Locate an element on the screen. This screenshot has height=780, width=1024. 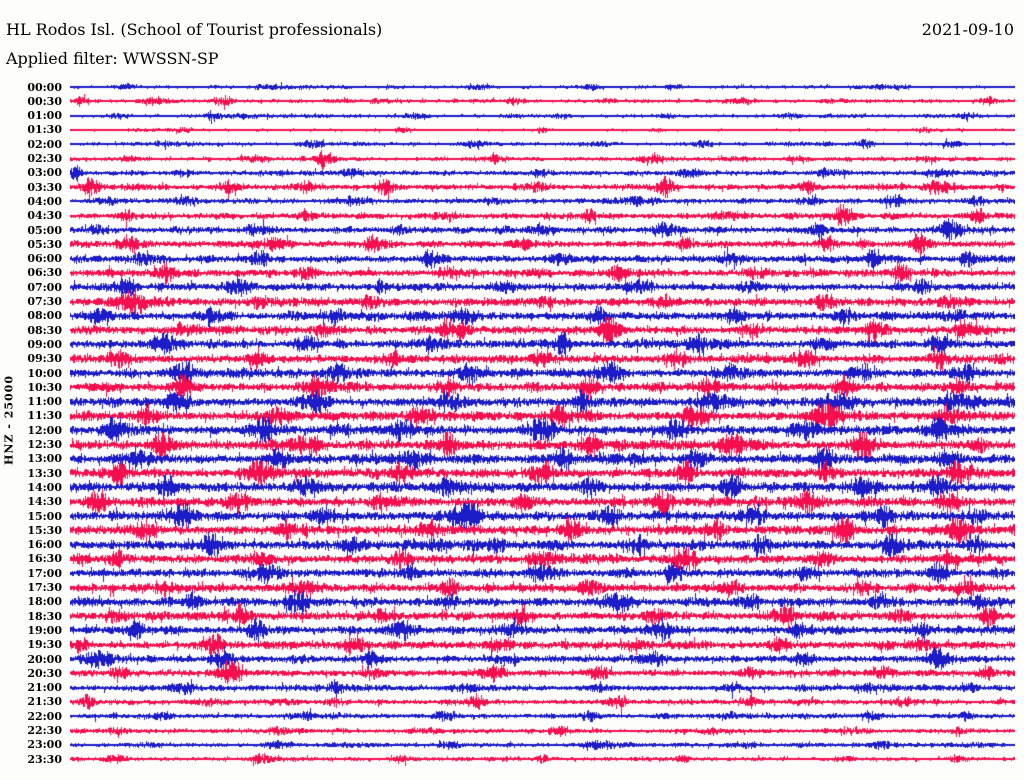
trace-time-label: 12:00 is located at coordinates (44, 430).